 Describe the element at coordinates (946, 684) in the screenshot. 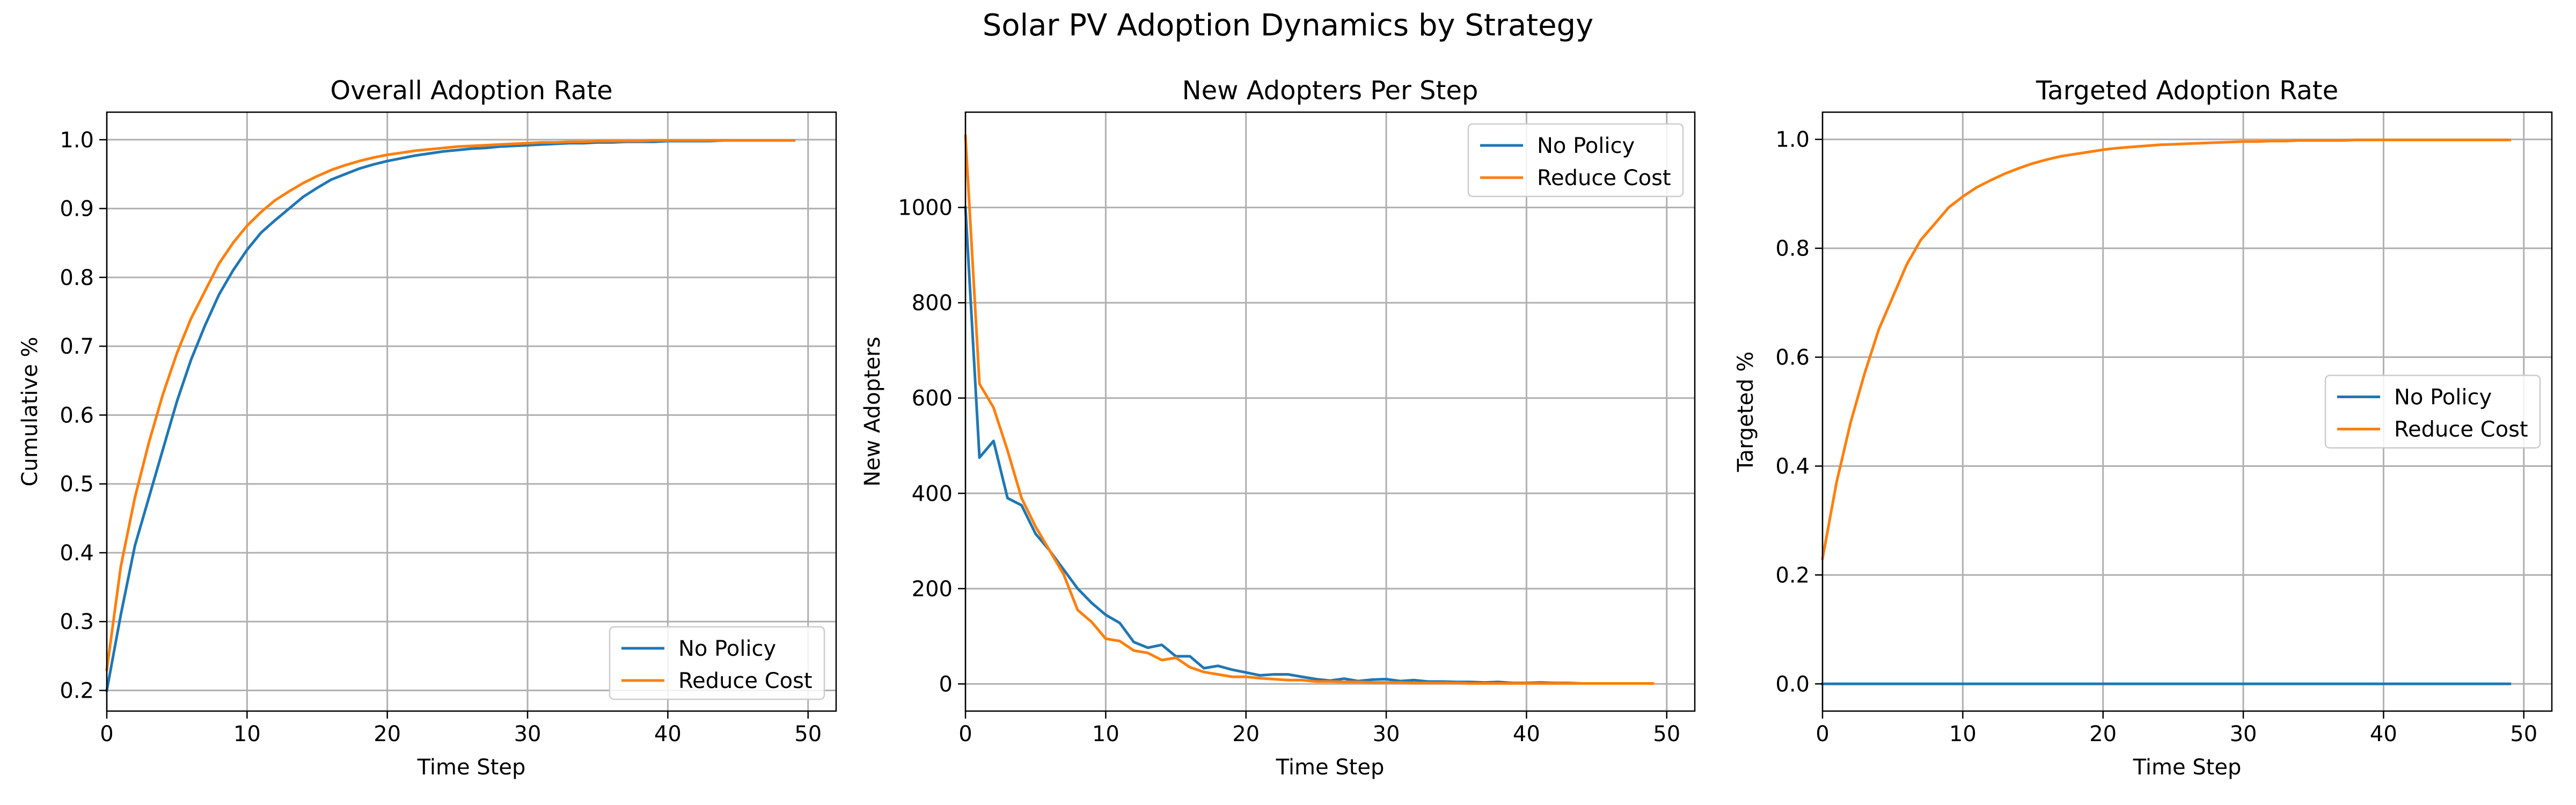

I see `y-tick-label: 0` at that location.